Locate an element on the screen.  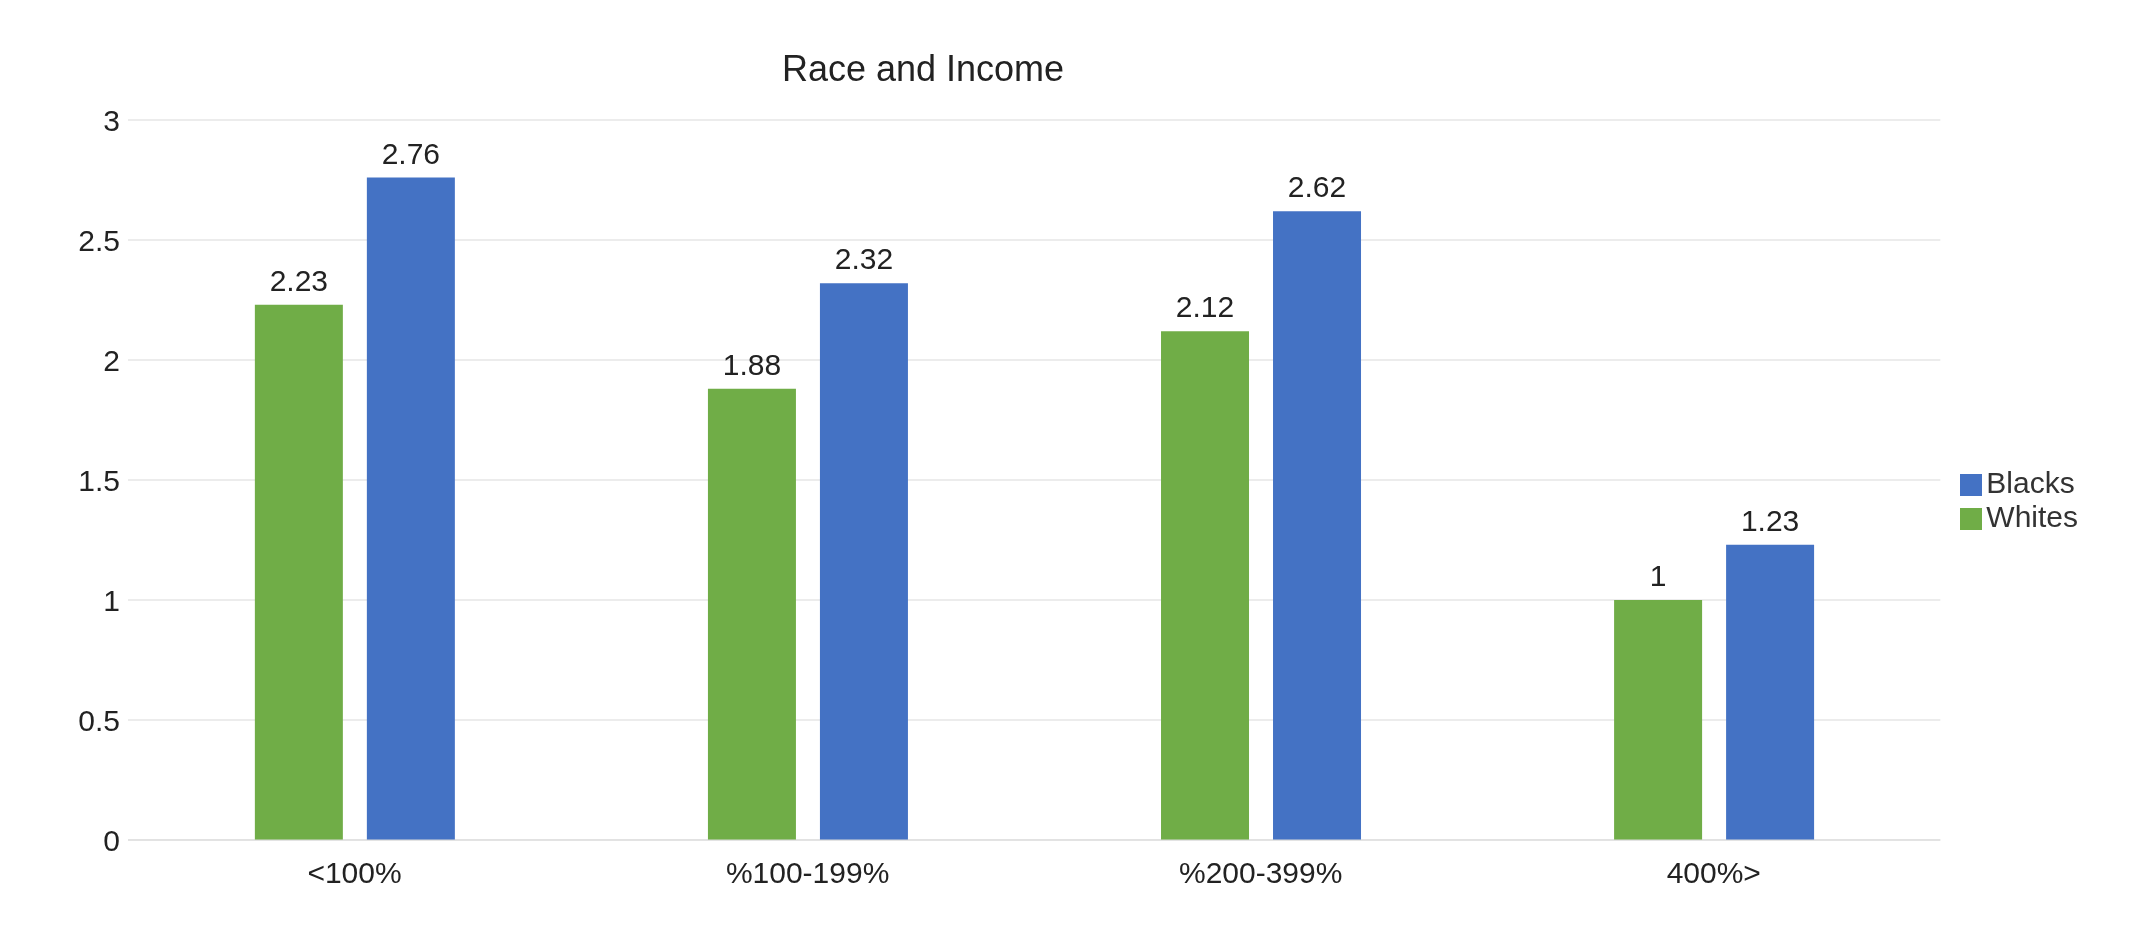
y-tick-label: 2 is located at coordinates (111, 360).